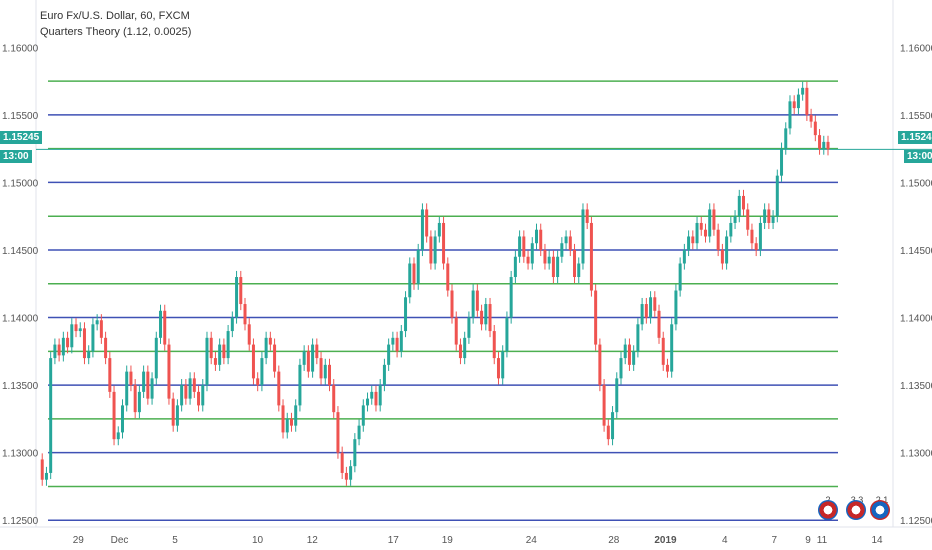 The image size is (932, 550). What do you see at coordinates (175, 540) in the screenshot?
I see `x-tick-label: 5` at bounding box center [175, 540].